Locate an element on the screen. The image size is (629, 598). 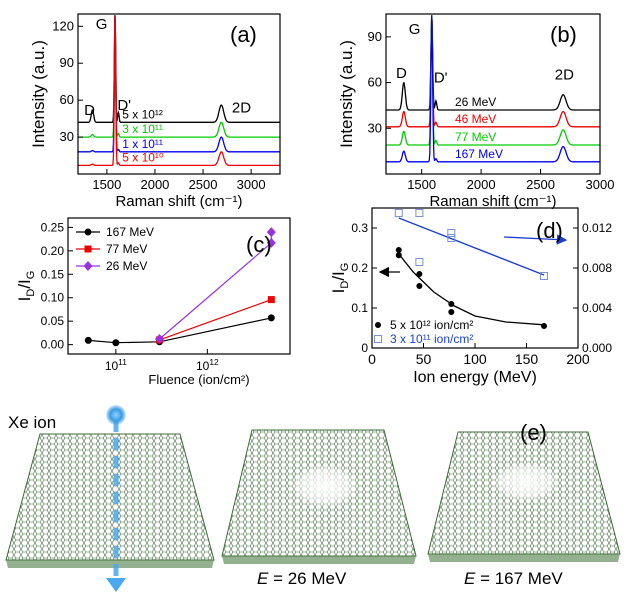
spectrum-label-3: 5 x 10¹⁰ is located at coordinates (143, 157).